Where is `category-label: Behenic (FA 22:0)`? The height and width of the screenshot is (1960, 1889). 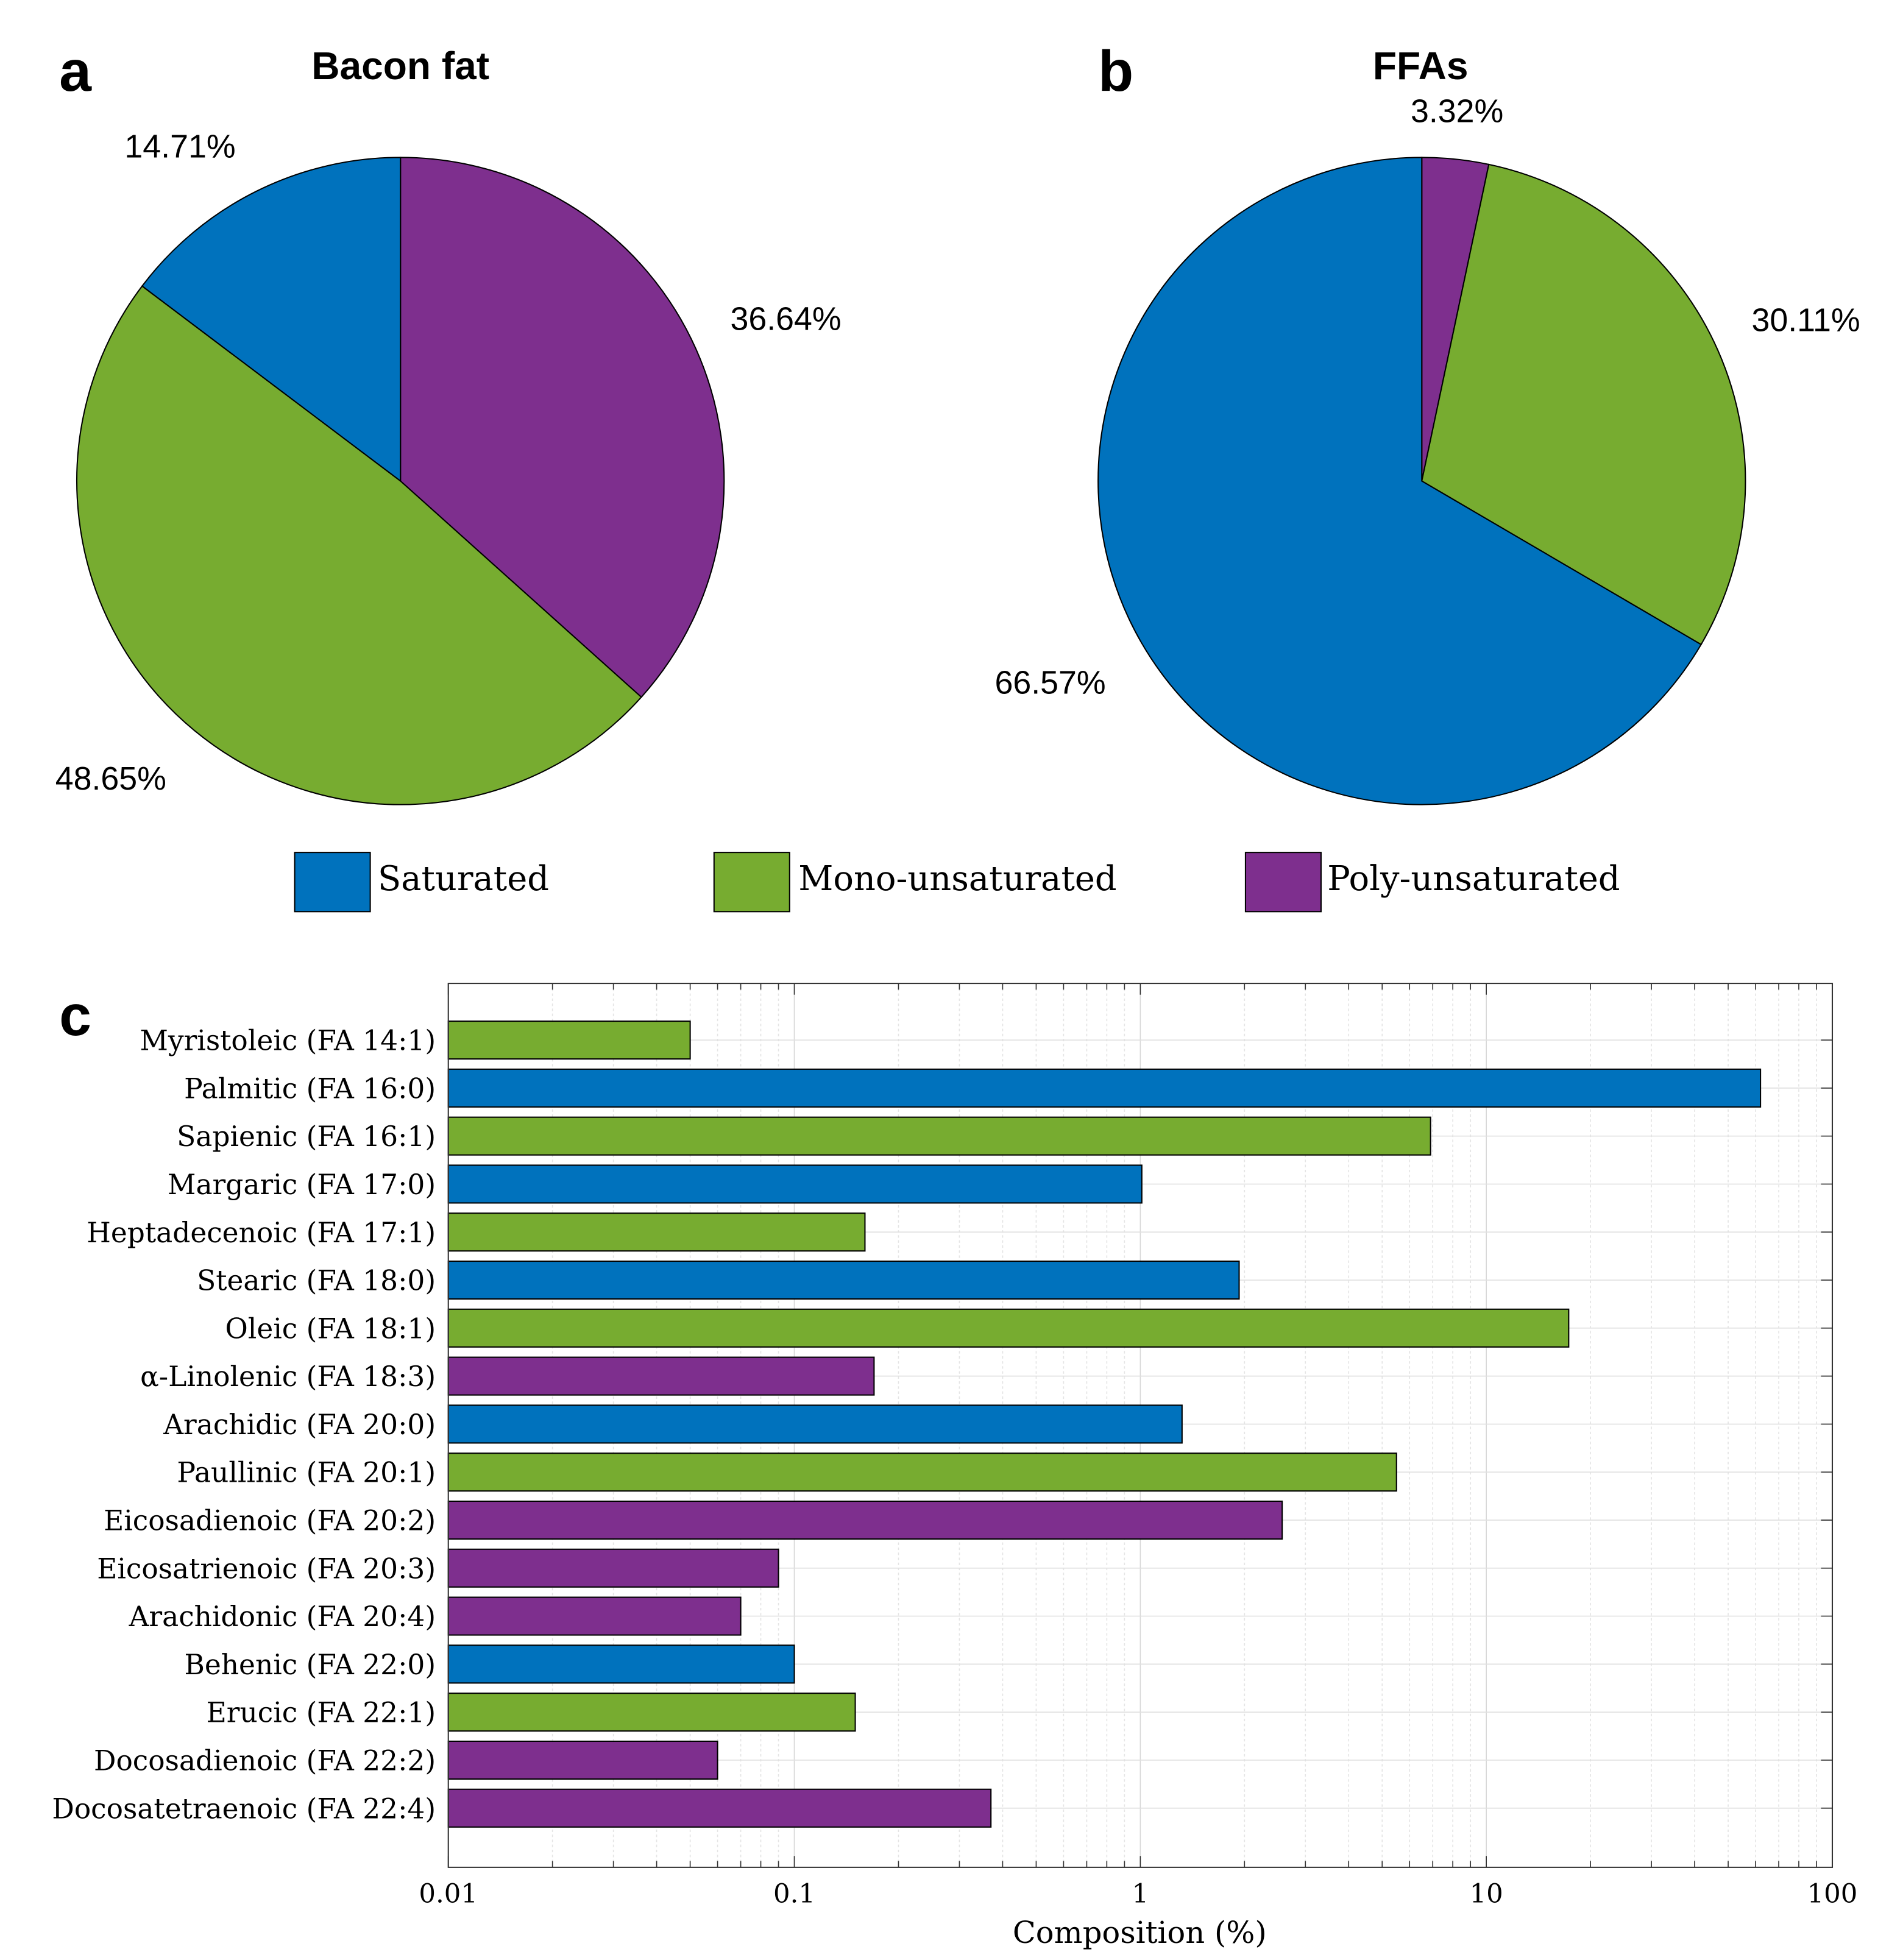
category-label: Behenic (FA 22:0) is located at coordinates (310, 1665).